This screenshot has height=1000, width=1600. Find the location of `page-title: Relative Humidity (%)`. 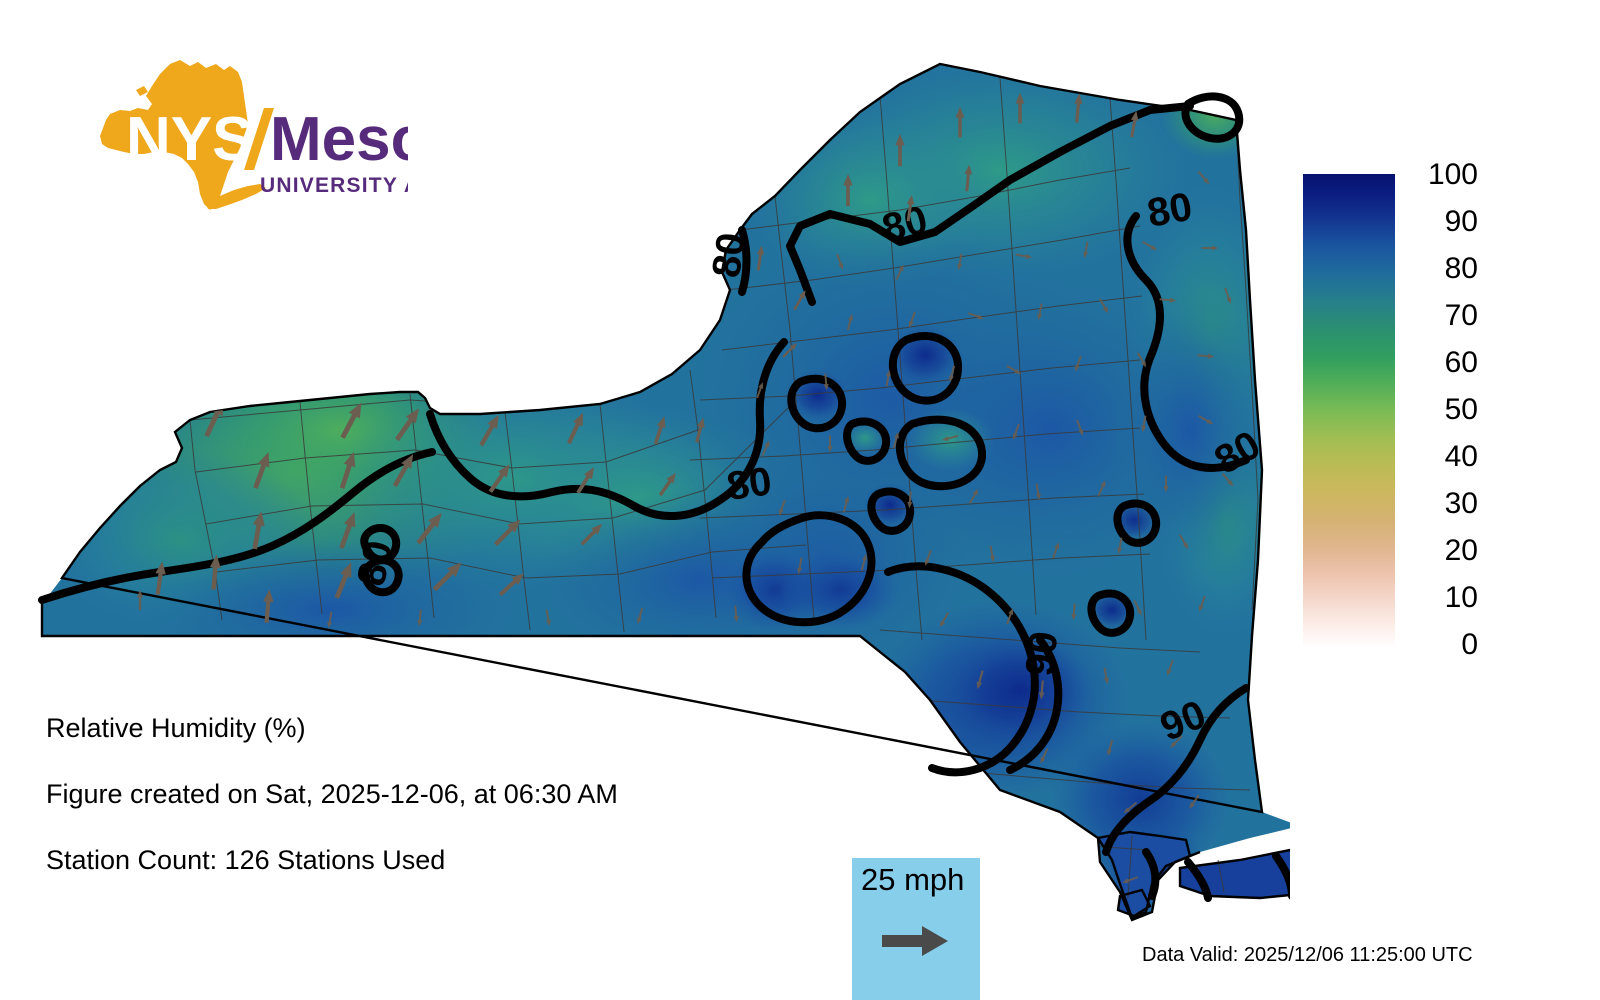

page-title: Relative Humidity (%) is located at coordinates (176, 728).